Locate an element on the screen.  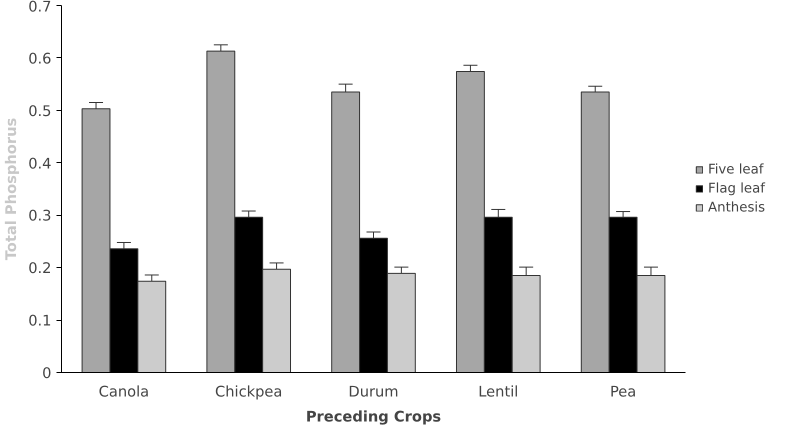
legend-label: Flag leaf is located at coordinates (736, 188).